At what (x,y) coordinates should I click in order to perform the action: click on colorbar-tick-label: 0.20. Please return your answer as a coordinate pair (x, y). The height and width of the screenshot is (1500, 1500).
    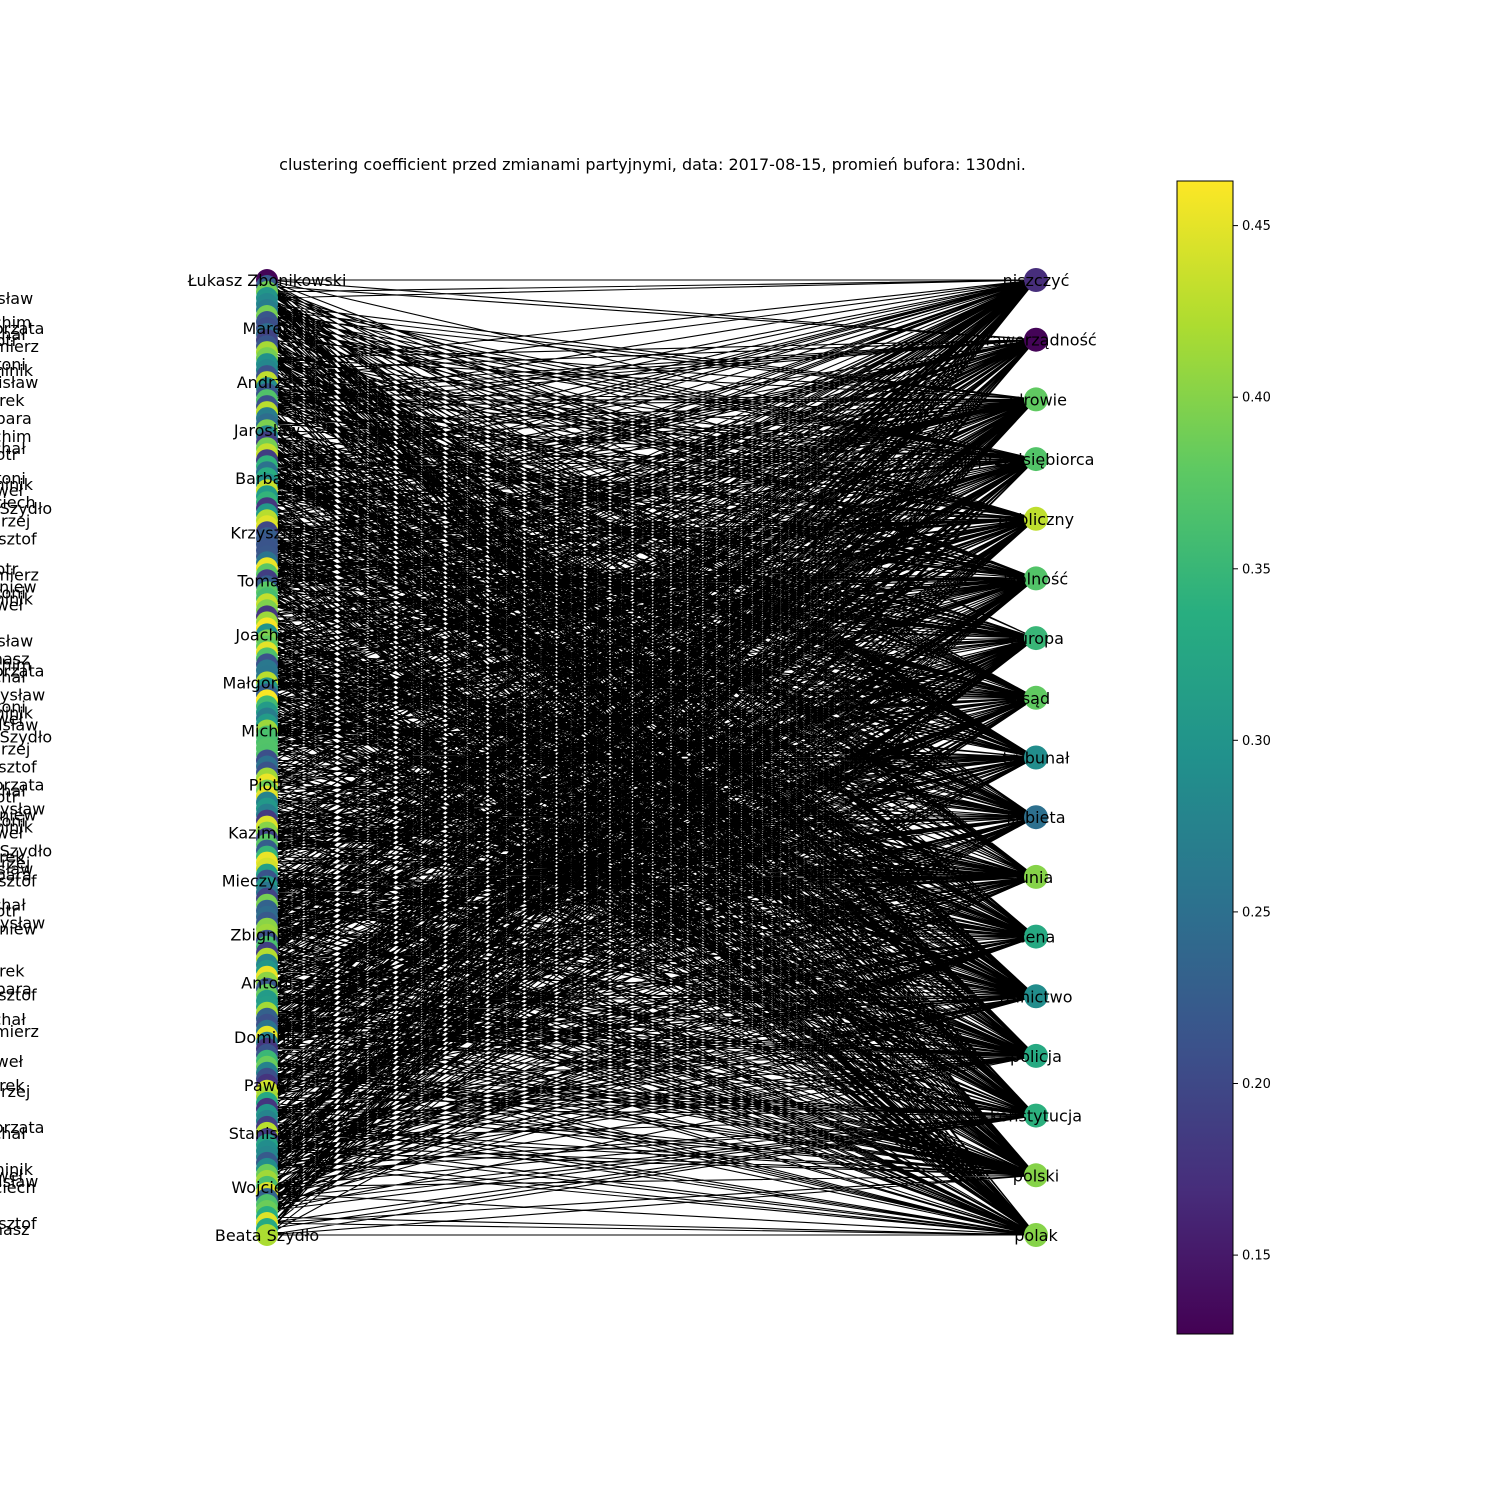
    Looking at the image, I should click on (1256, 1084).